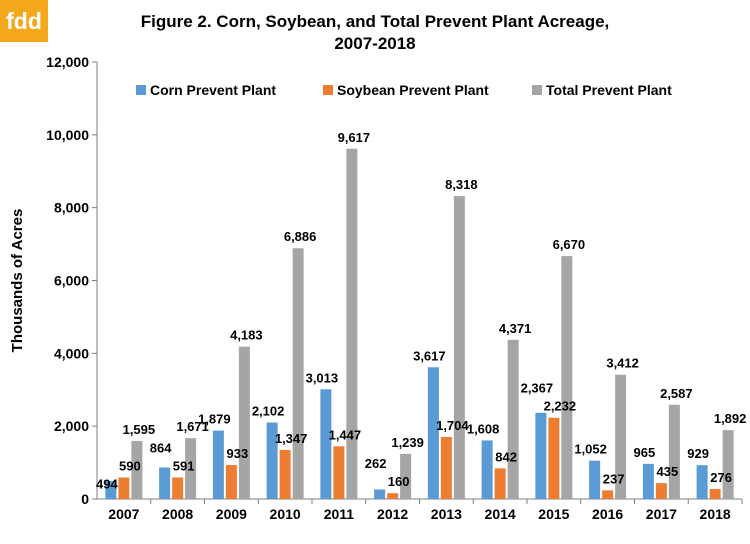 Image resolution: width=750 pixels, height=544 pixels. What do you see at coordinates (352, 323) in the screenshot?
I see `bar-2-2011` at bounding box center [352, 323].